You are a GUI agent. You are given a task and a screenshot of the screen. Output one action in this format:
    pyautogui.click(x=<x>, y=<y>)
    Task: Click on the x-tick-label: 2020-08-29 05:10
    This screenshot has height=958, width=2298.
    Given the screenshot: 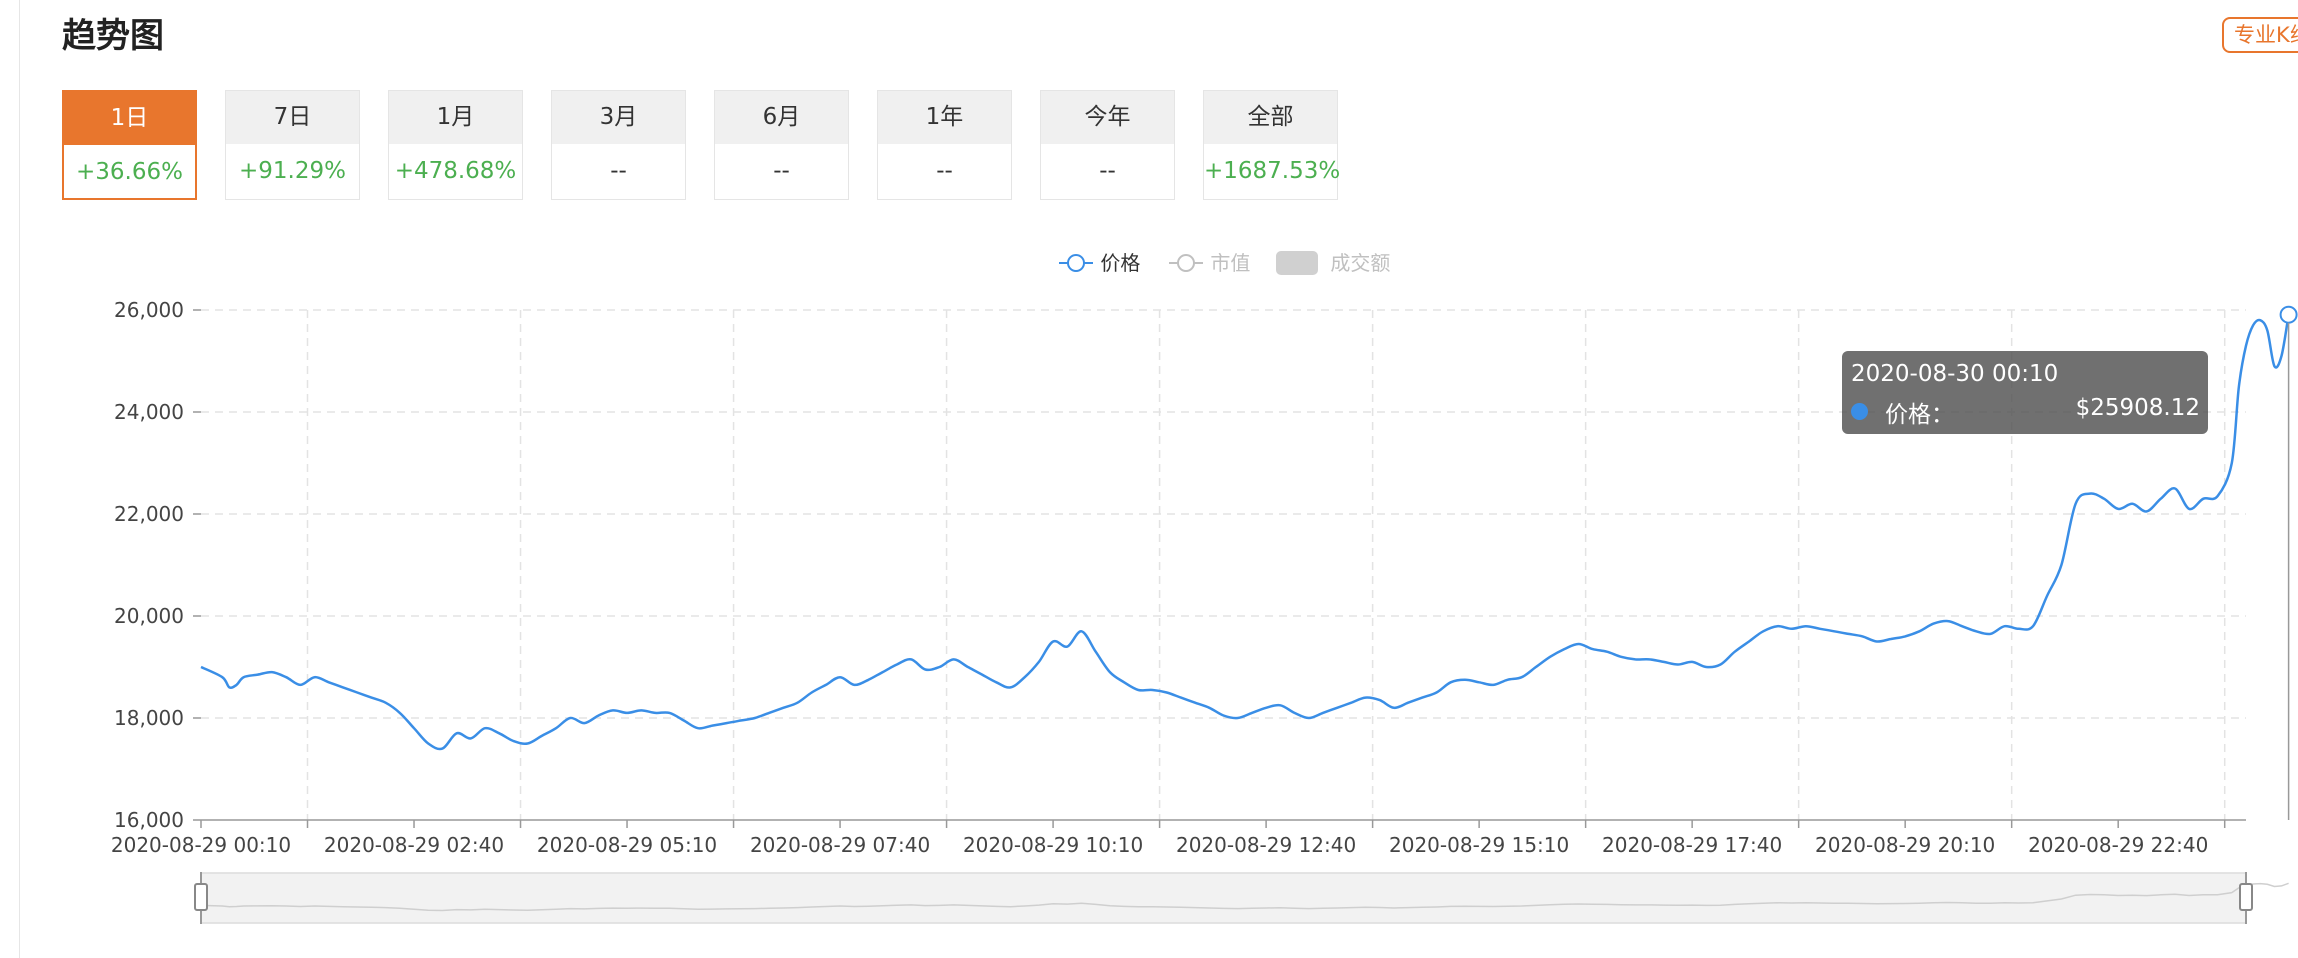 What is the action you would take?
    pyautogui.click(x=627, y=845)
    